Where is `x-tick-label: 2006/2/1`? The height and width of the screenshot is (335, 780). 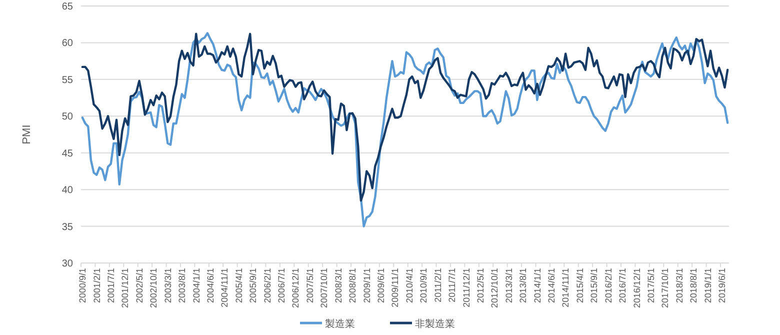
x-tick-label: 2006/2/1 is located at coordinates (267, 286).